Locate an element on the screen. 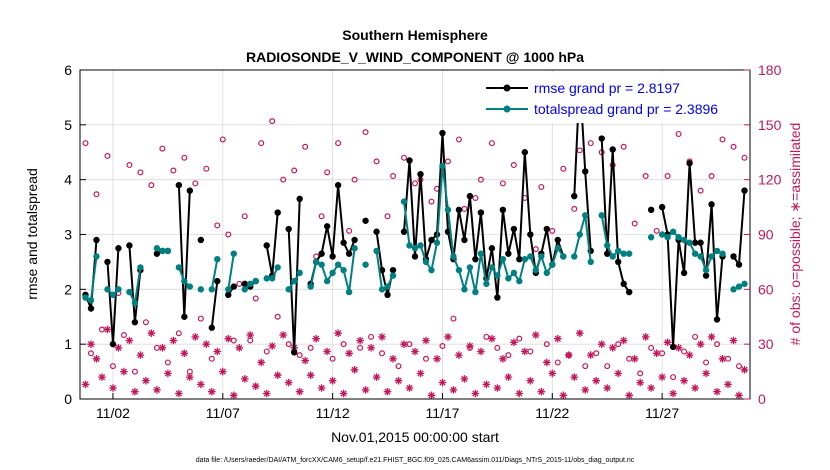  legend-rmse-label: rmse grand pr = 2.8197 is located at coordinates (607, 88).